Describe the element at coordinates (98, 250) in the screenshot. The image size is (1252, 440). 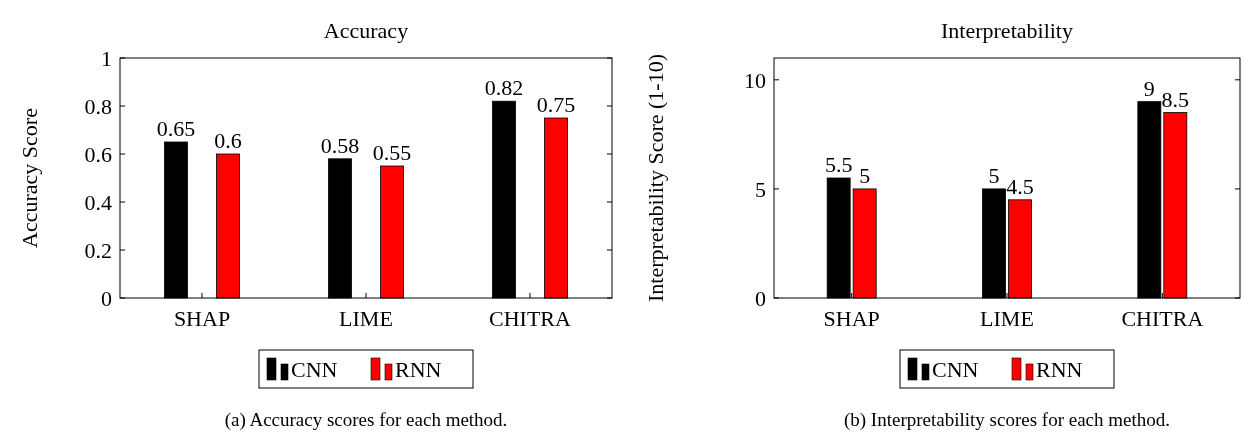
I see `y-tick-label: 0.2` at that location.